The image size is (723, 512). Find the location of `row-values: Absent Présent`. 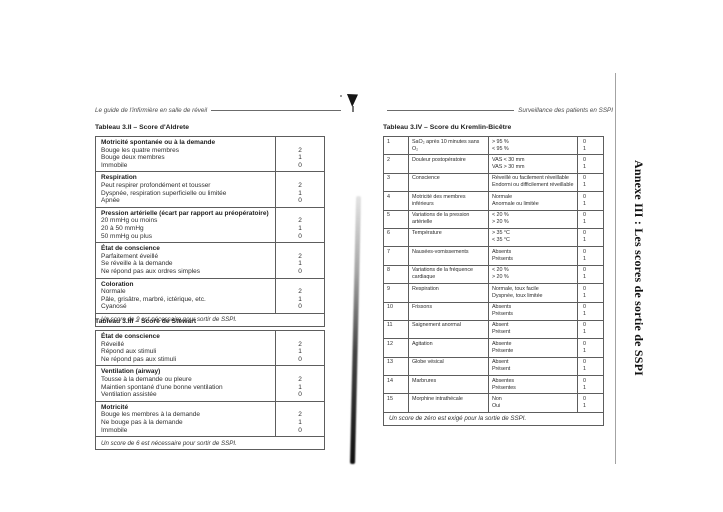

row-values: Absent Présent is located at coordinates (533, 366).